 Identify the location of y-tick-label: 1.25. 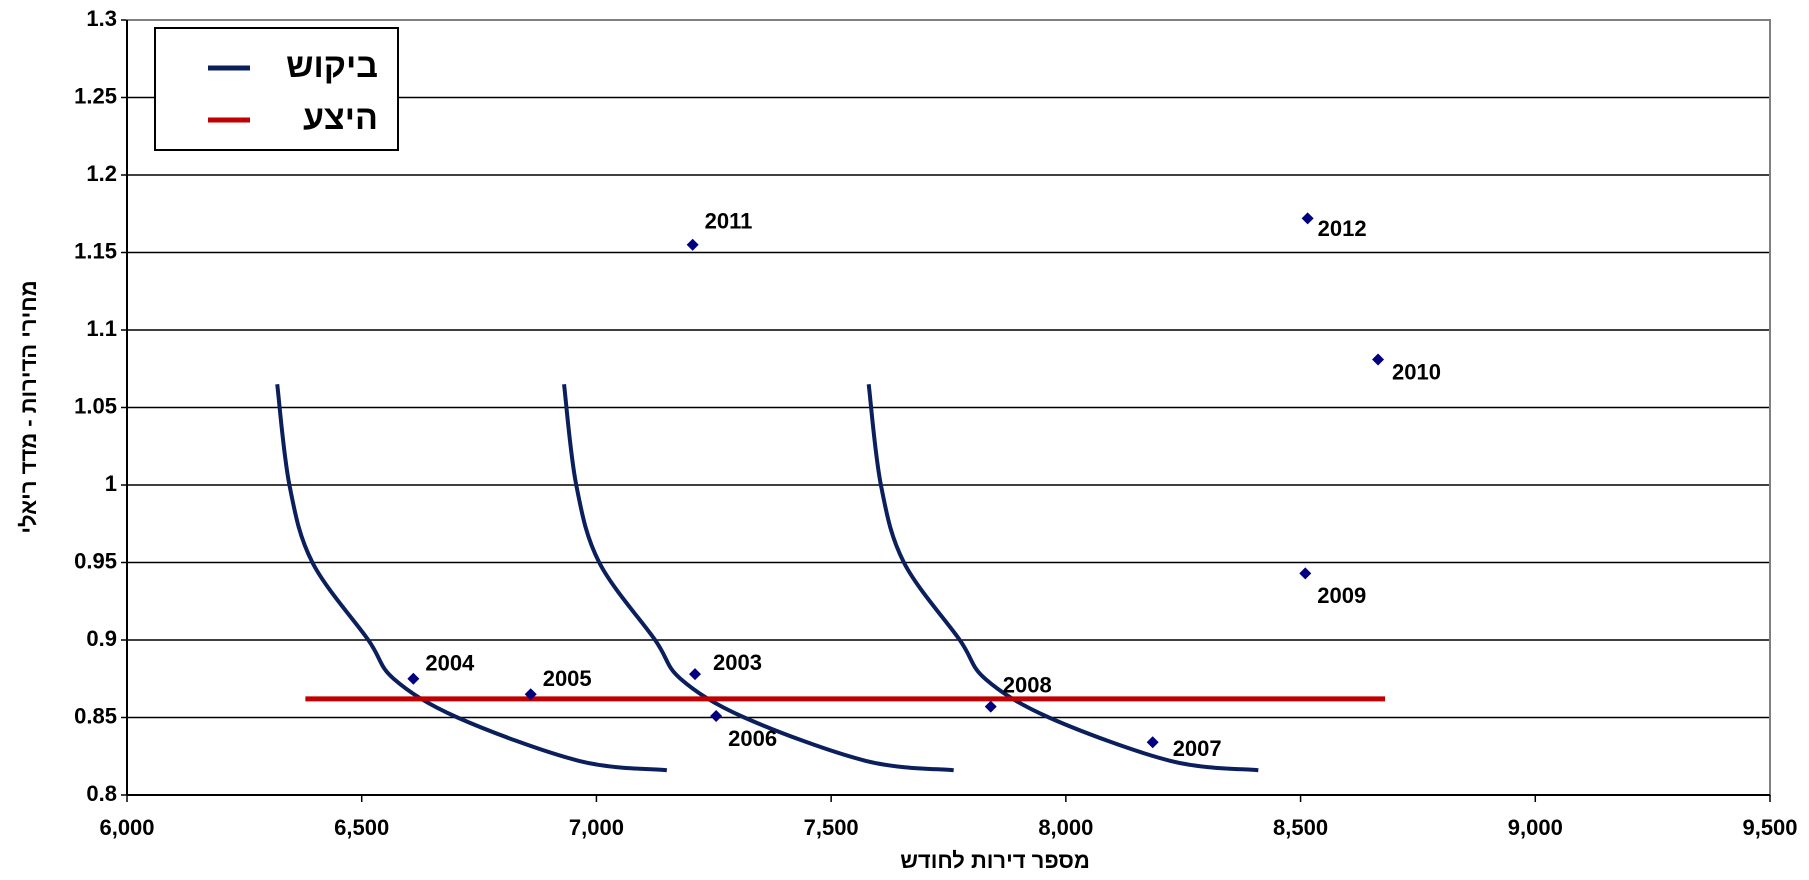
(95, 95).